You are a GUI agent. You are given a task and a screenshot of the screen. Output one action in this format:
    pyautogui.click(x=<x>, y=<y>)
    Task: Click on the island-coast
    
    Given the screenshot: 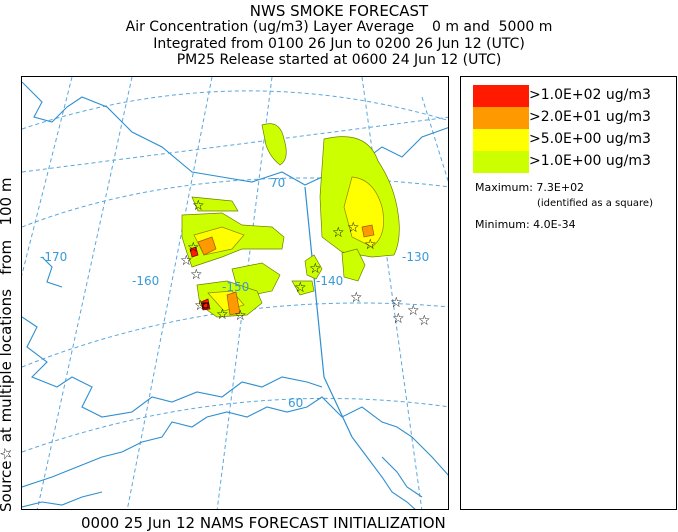 What is the action you would take?
    pyautogui.click(x=52, y=272)
    